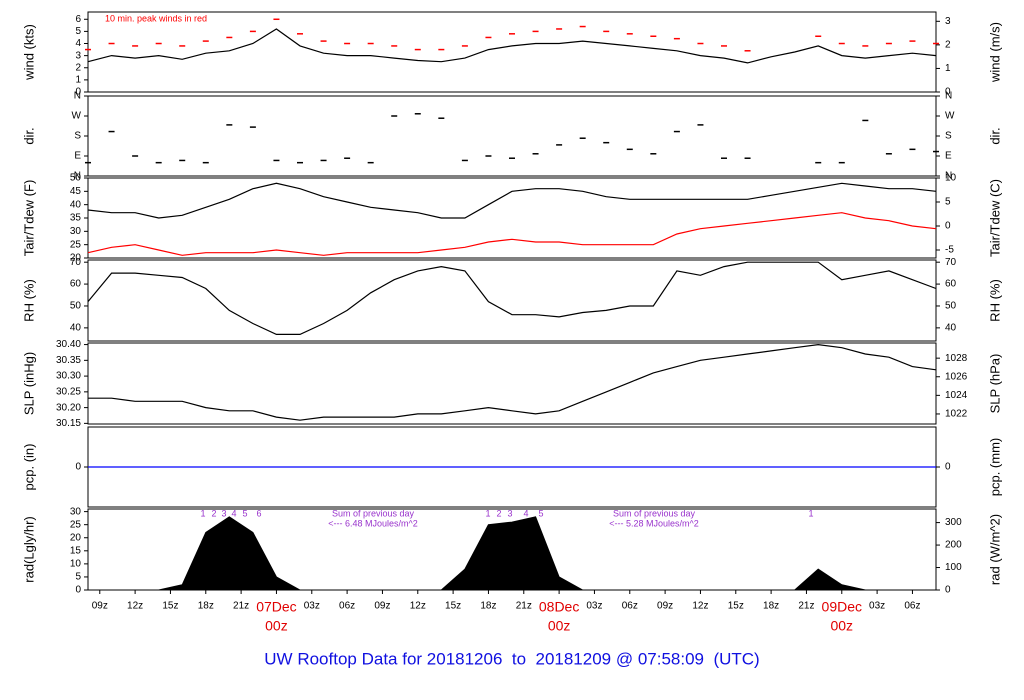 The width and height of the screenshot is (1024, 700). I want to click on y2-tick-label: 1028, so click(956, 358).